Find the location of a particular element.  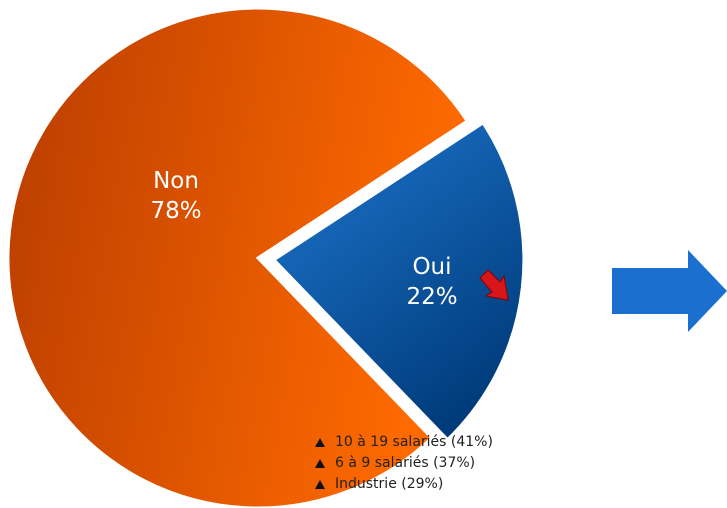

value-label: 78% is located at coordinates (175, 211).